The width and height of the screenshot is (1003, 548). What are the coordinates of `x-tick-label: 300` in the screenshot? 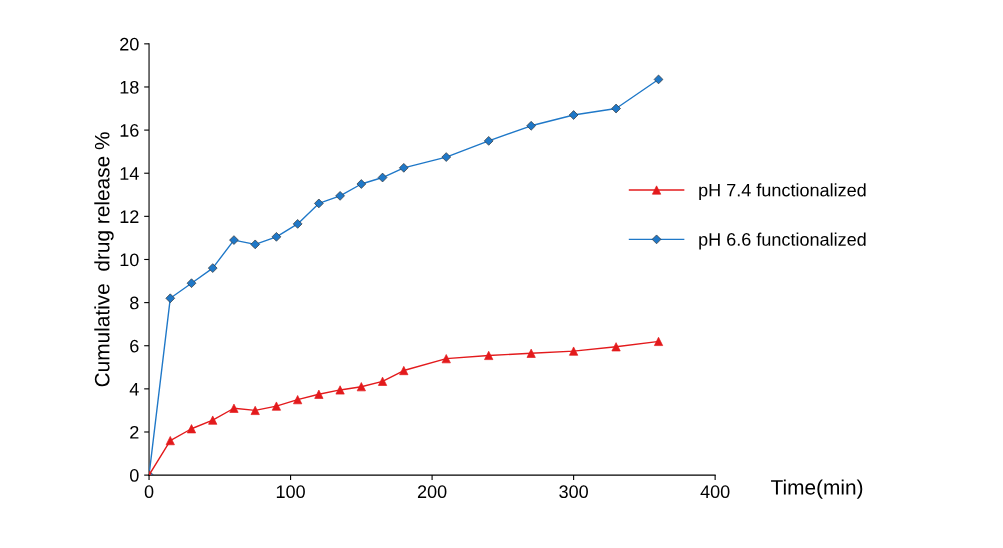 It's located at (573, 492).